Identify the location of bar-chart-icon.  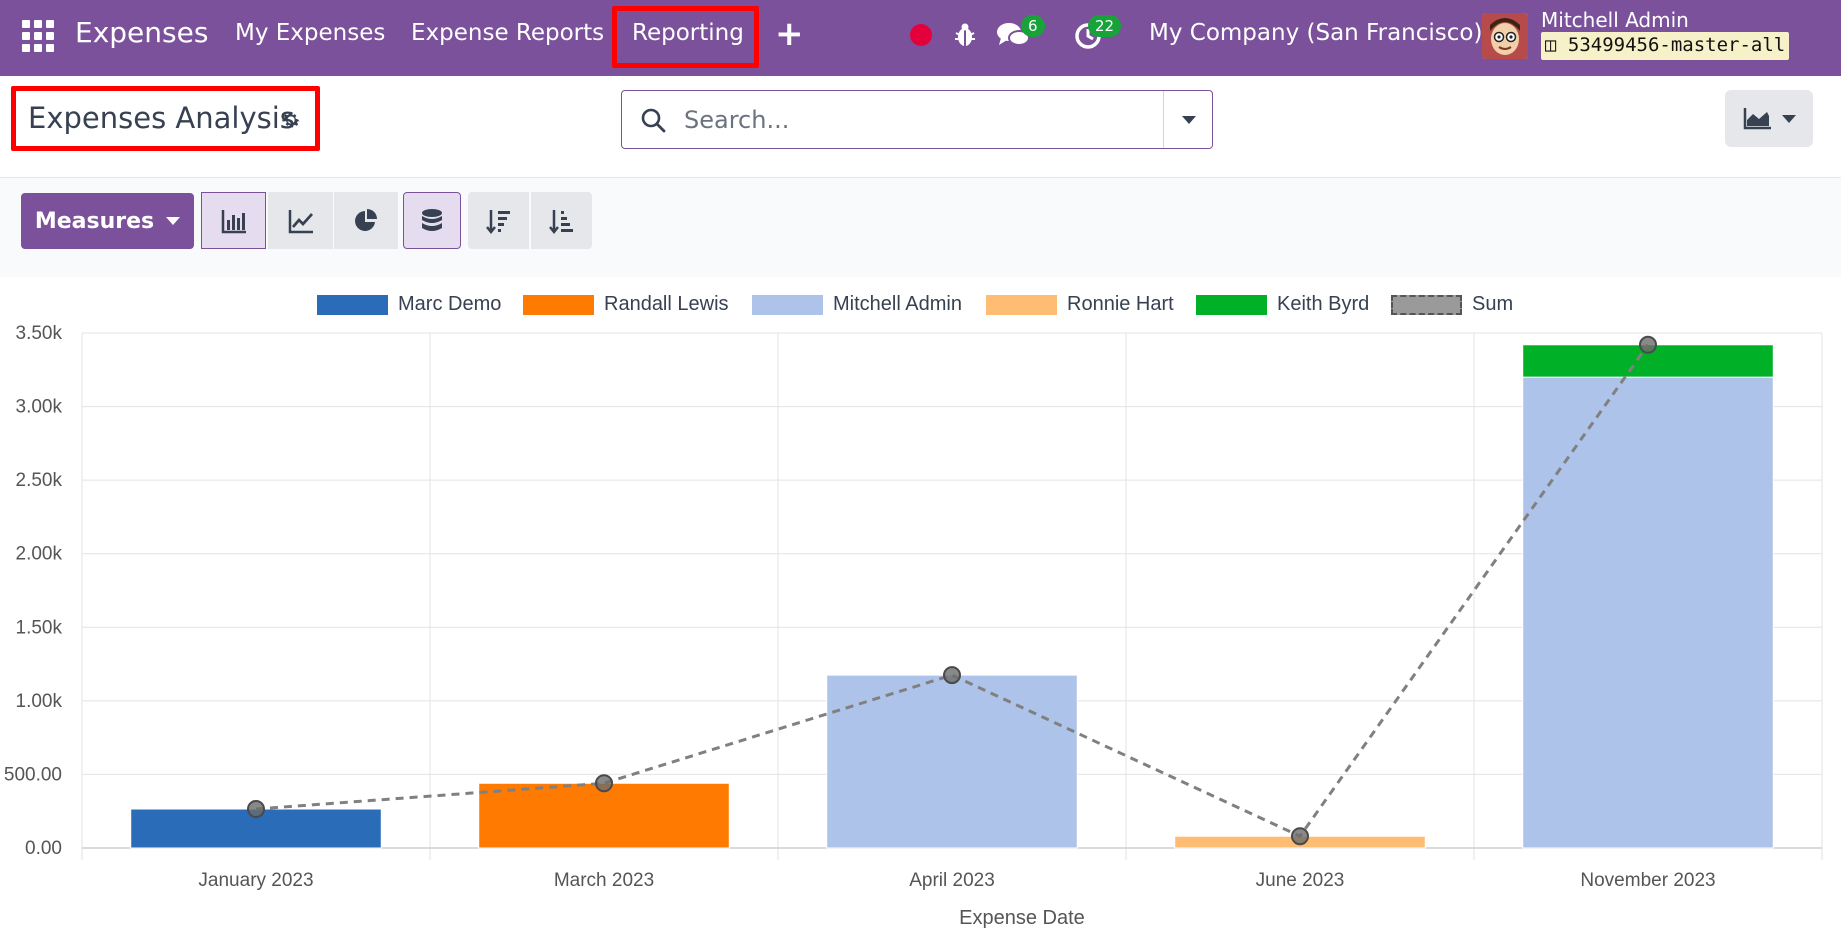
(233, 221).